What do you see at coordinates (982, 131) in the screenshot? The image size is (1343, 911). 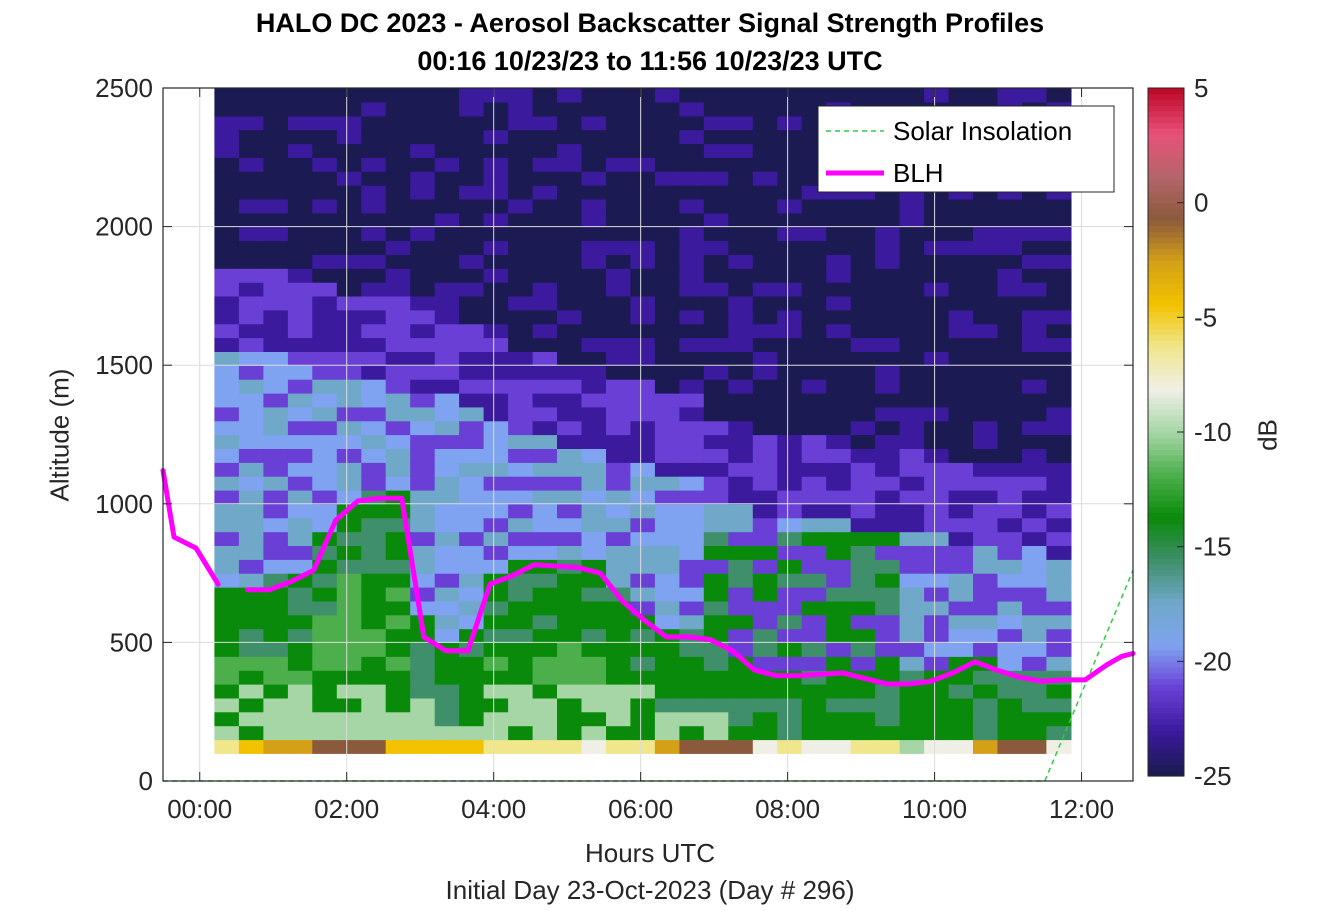 I see `legend-solar-label: Solar Insolation` at bounding box center [982, 131].